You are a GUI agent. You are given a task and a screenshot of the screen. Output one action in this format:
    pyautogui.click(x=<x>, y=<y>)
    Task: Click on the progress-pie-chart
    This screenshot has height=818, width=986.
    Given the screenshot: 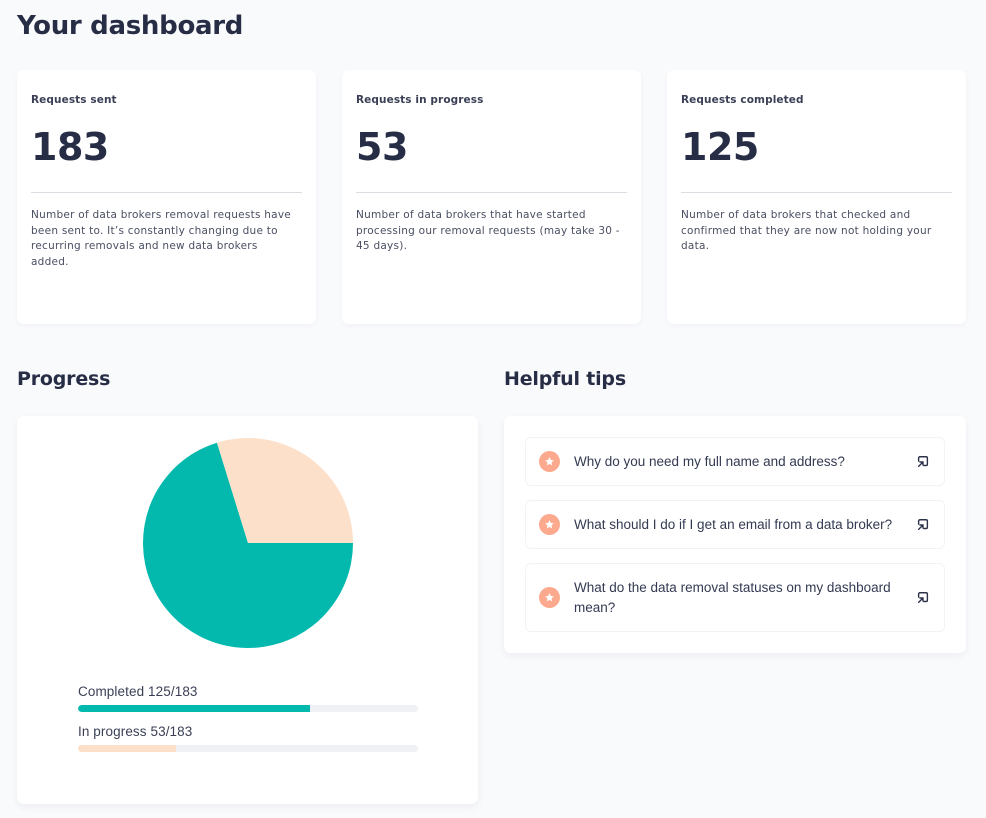 What is the action you would take?
    pyautogui.click(x=248, y=543)
    